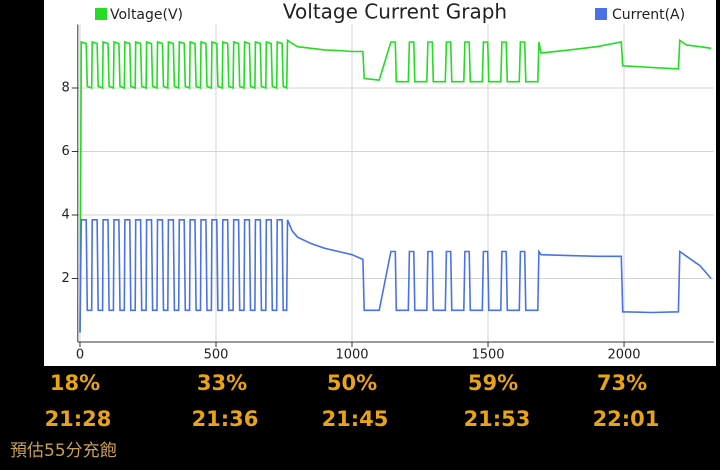  Describe the element at coordinates (146, 15) in the screenshot. I see `legend-label: Voltage(V)` at that location.